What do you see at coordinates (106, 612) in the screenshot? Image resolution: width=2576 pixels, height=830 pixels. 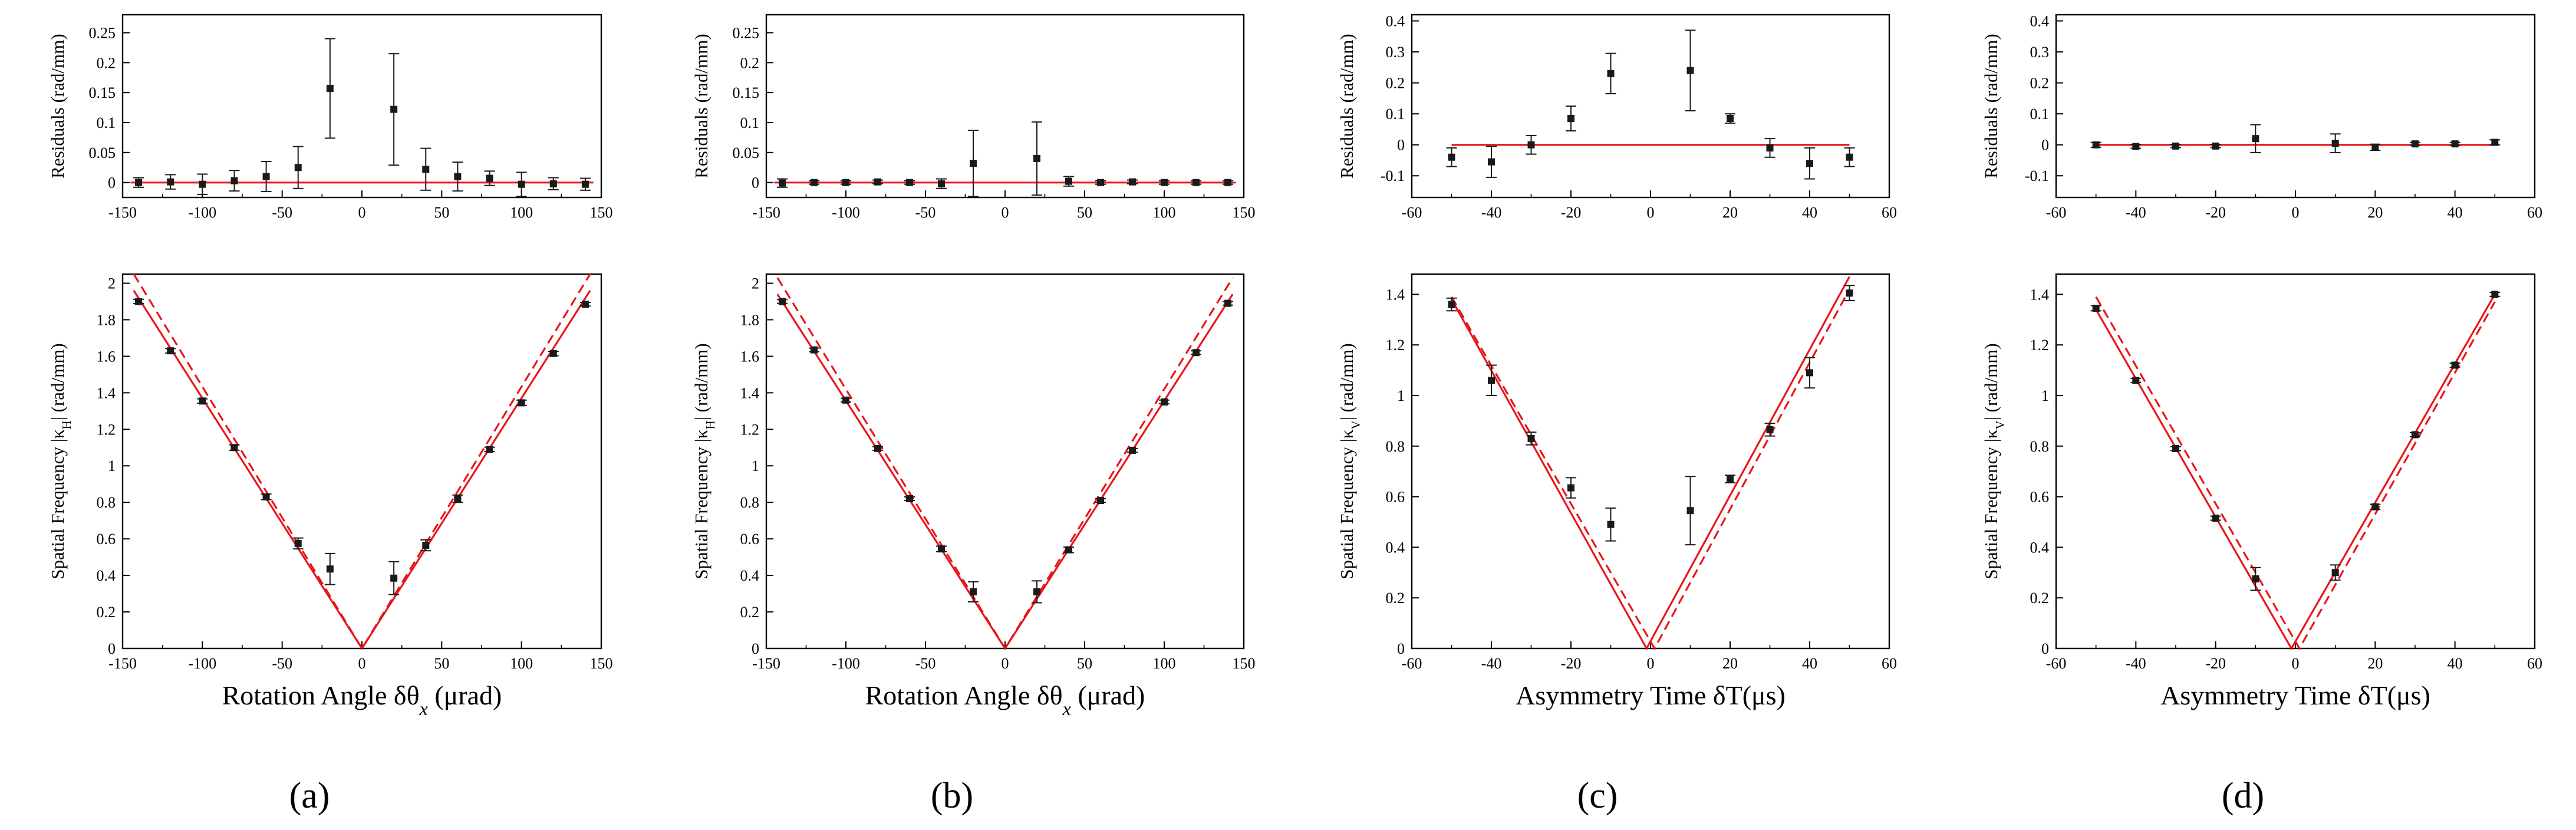 I see `y-tick-label: 0.2` at bounding box center [106, 612].